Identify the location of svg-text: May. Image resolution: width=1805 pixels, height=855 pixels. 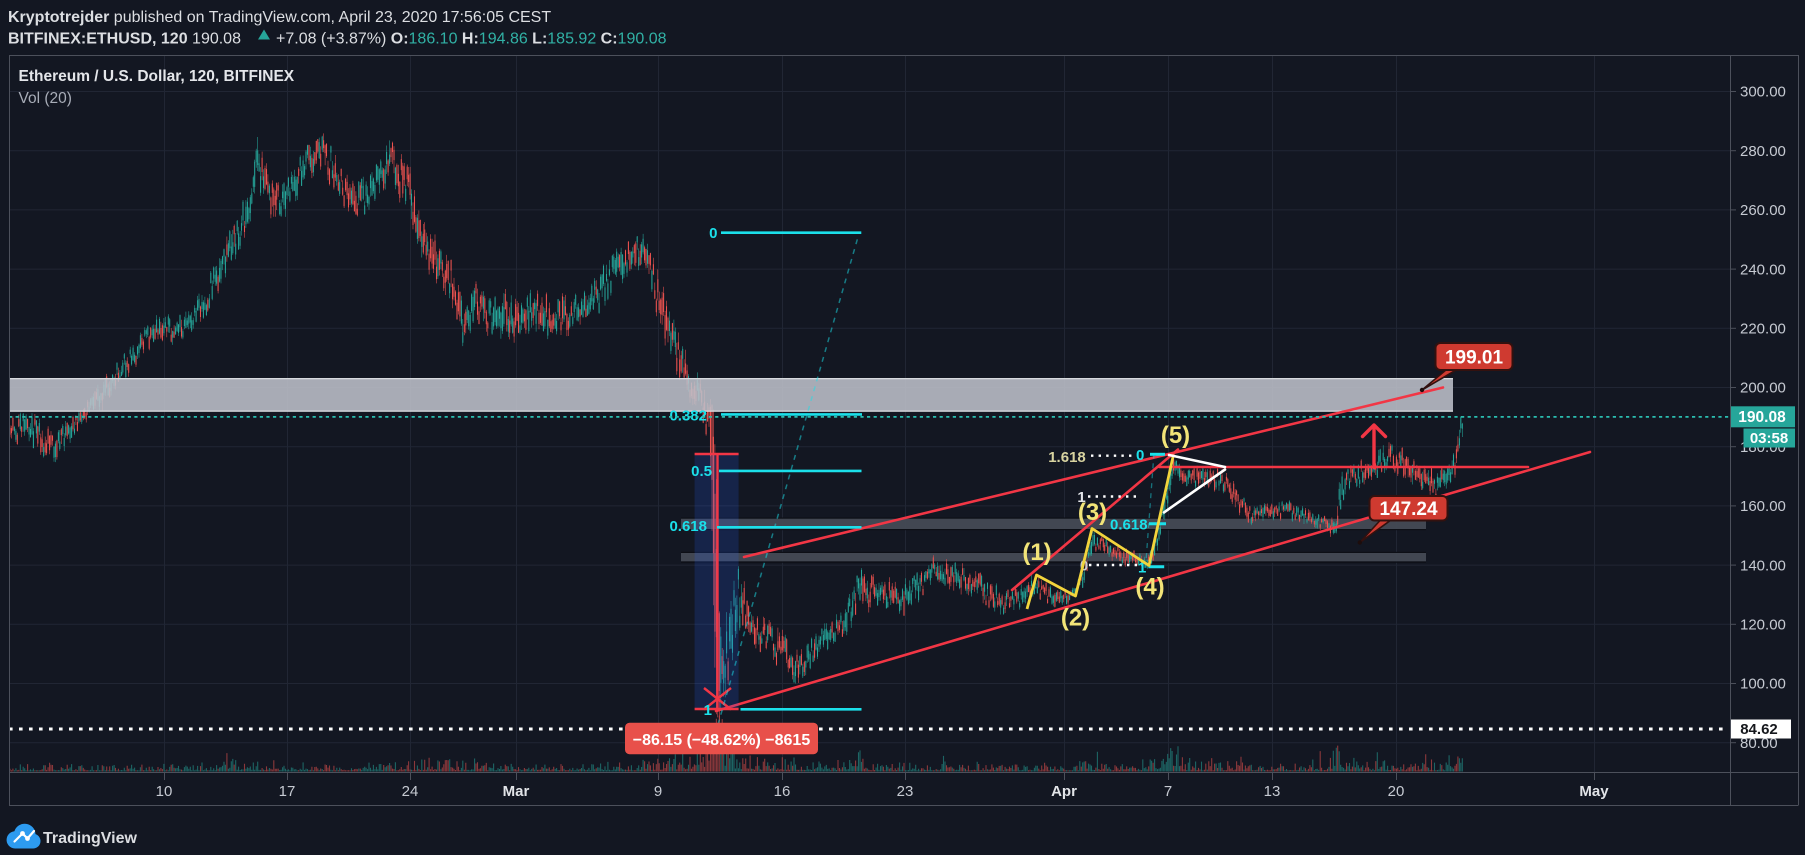
(1594, 791).